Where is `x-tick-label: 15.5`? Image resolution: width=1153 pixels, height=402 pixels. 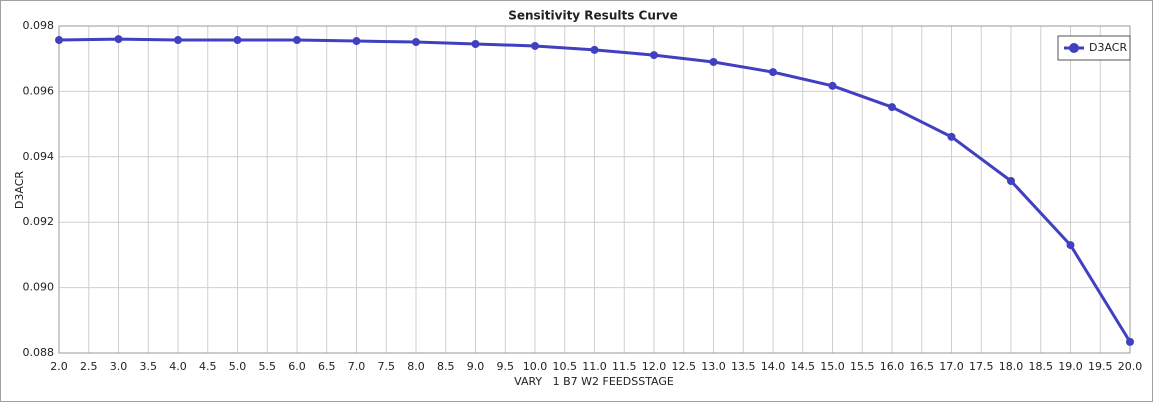 x-tick-label: 15.5 is located at coordinates (862, 366).